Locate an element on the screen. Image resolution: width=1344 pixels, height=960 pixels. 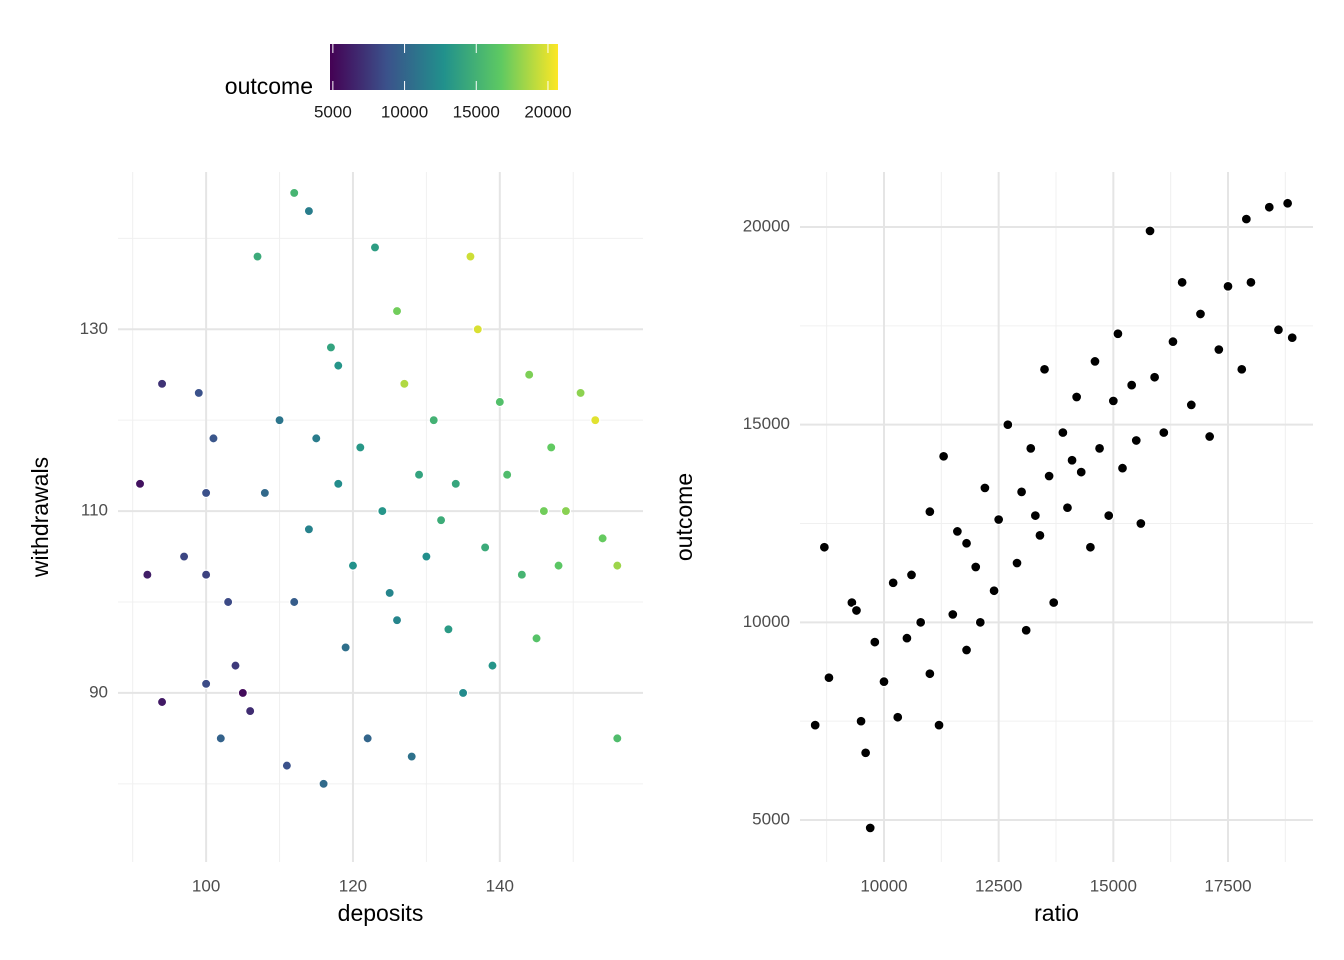
colorbar-tick-label: 20000 is located at coordinates (547, 111).